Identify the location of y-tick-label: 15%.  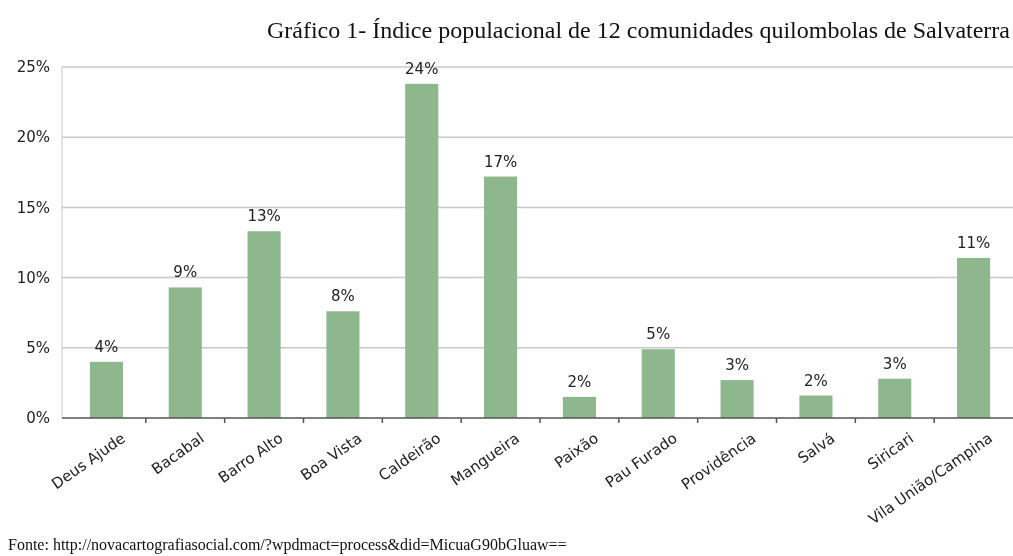
(33, 207).